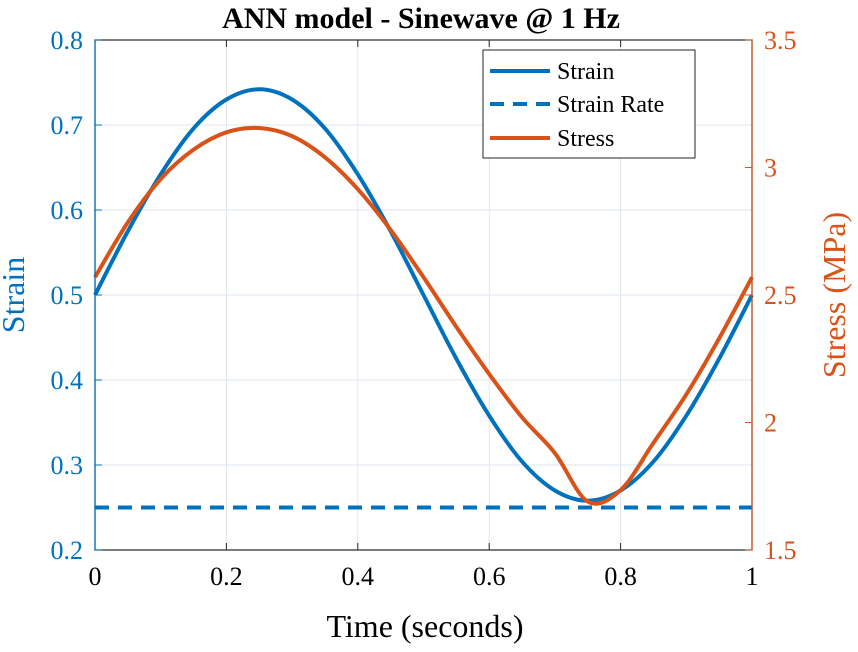 This screenshot has width=858, height=652. I want to click on legend-label-strain-rate: Strain Rate, so click(610, 105).